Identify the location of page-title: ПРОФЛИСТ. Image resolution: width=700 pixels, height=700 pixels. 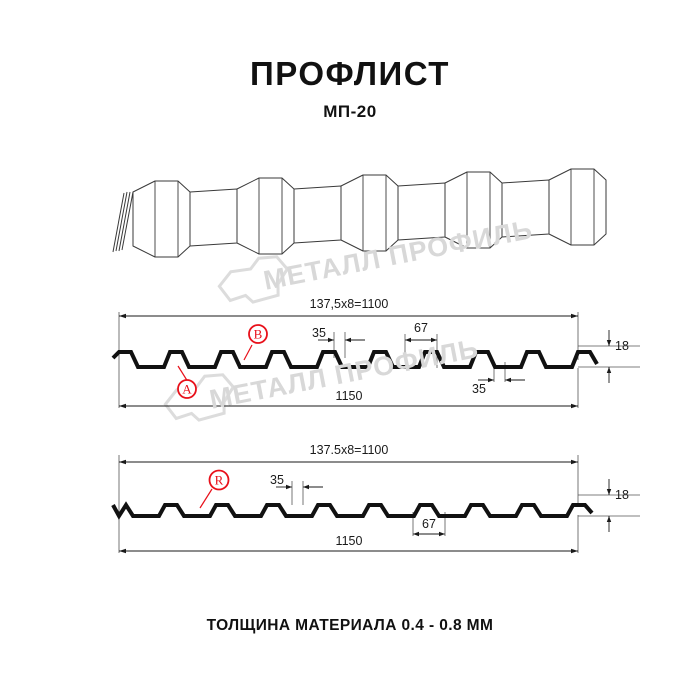
(350, 73).